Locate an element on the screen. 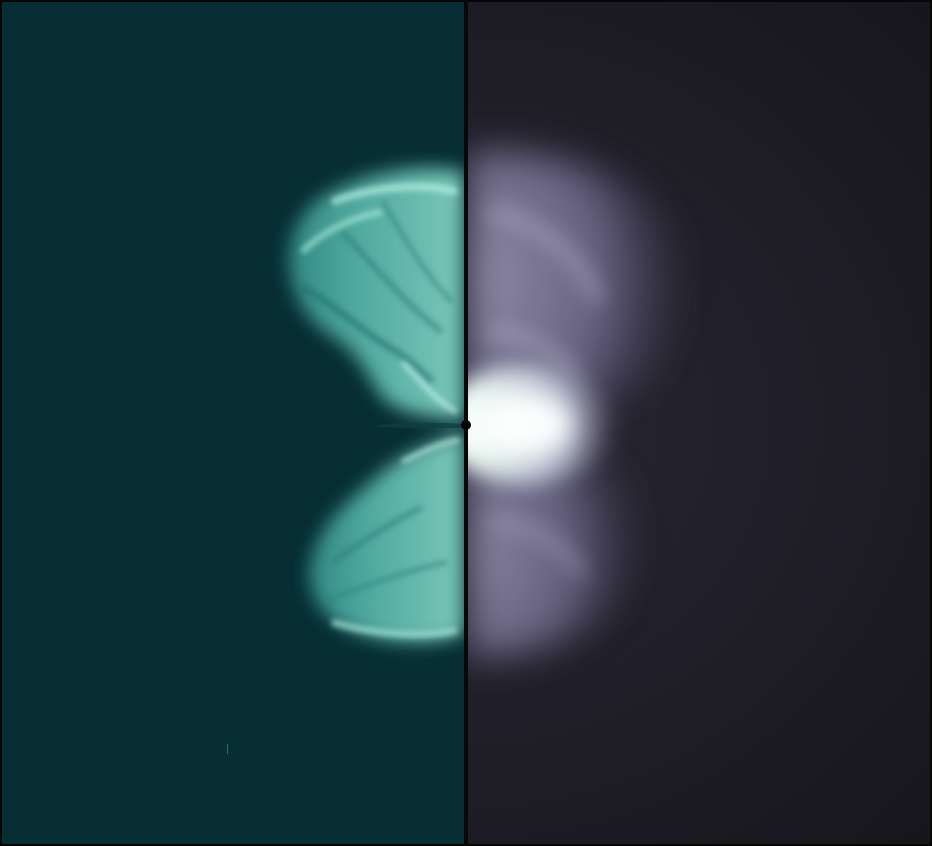 The image size is (932, 846). faint-marker-tick is located at coordinates (227, 749).